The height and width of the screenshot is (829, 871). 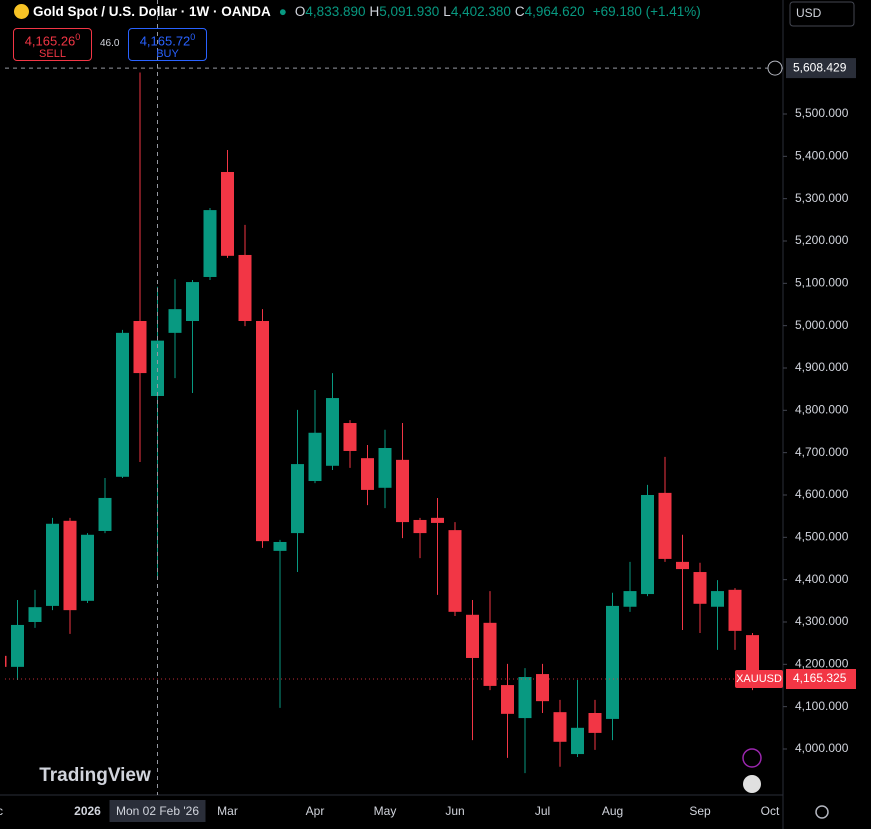 What do you see at coordinates (822, 283) in the screenshot?
I see `y-tick-label: 5,100.000` at bounding box center [822, 283].